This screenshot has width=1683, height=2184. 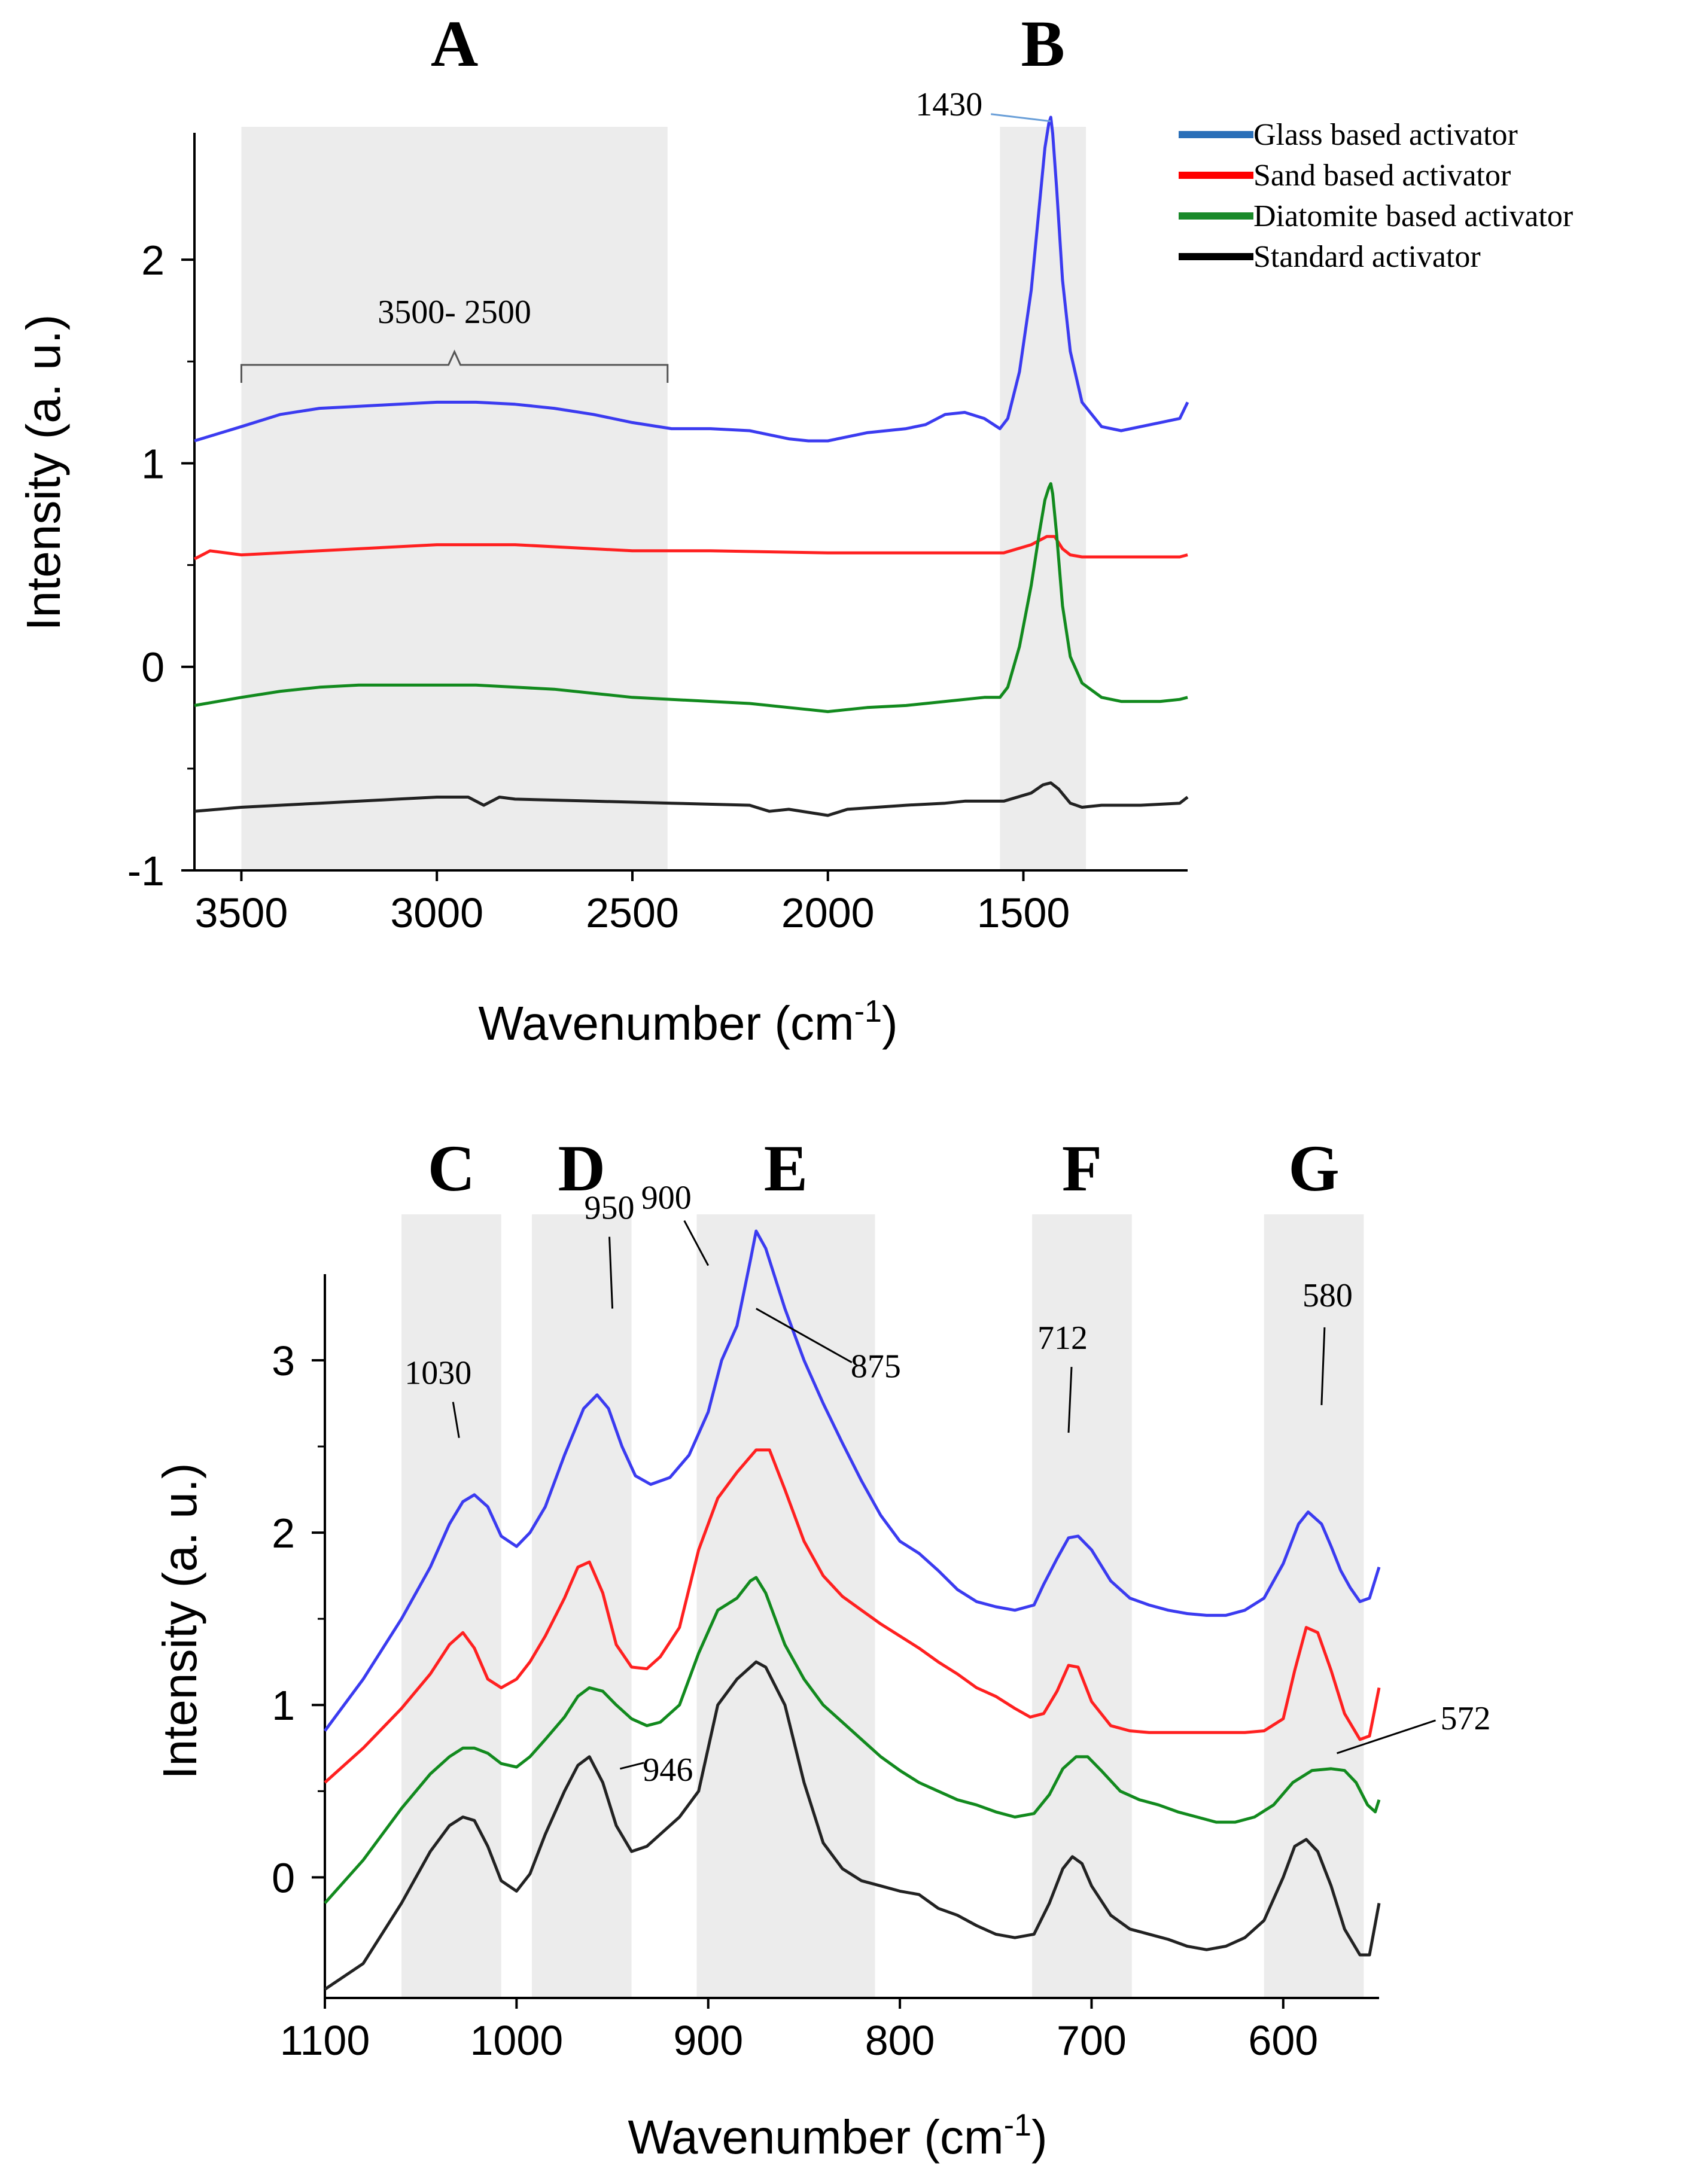 What do you see at coordinates (804, 1335) in the screenshot?
I see `annotation-875-leader` at bounding box center [804, 1335].